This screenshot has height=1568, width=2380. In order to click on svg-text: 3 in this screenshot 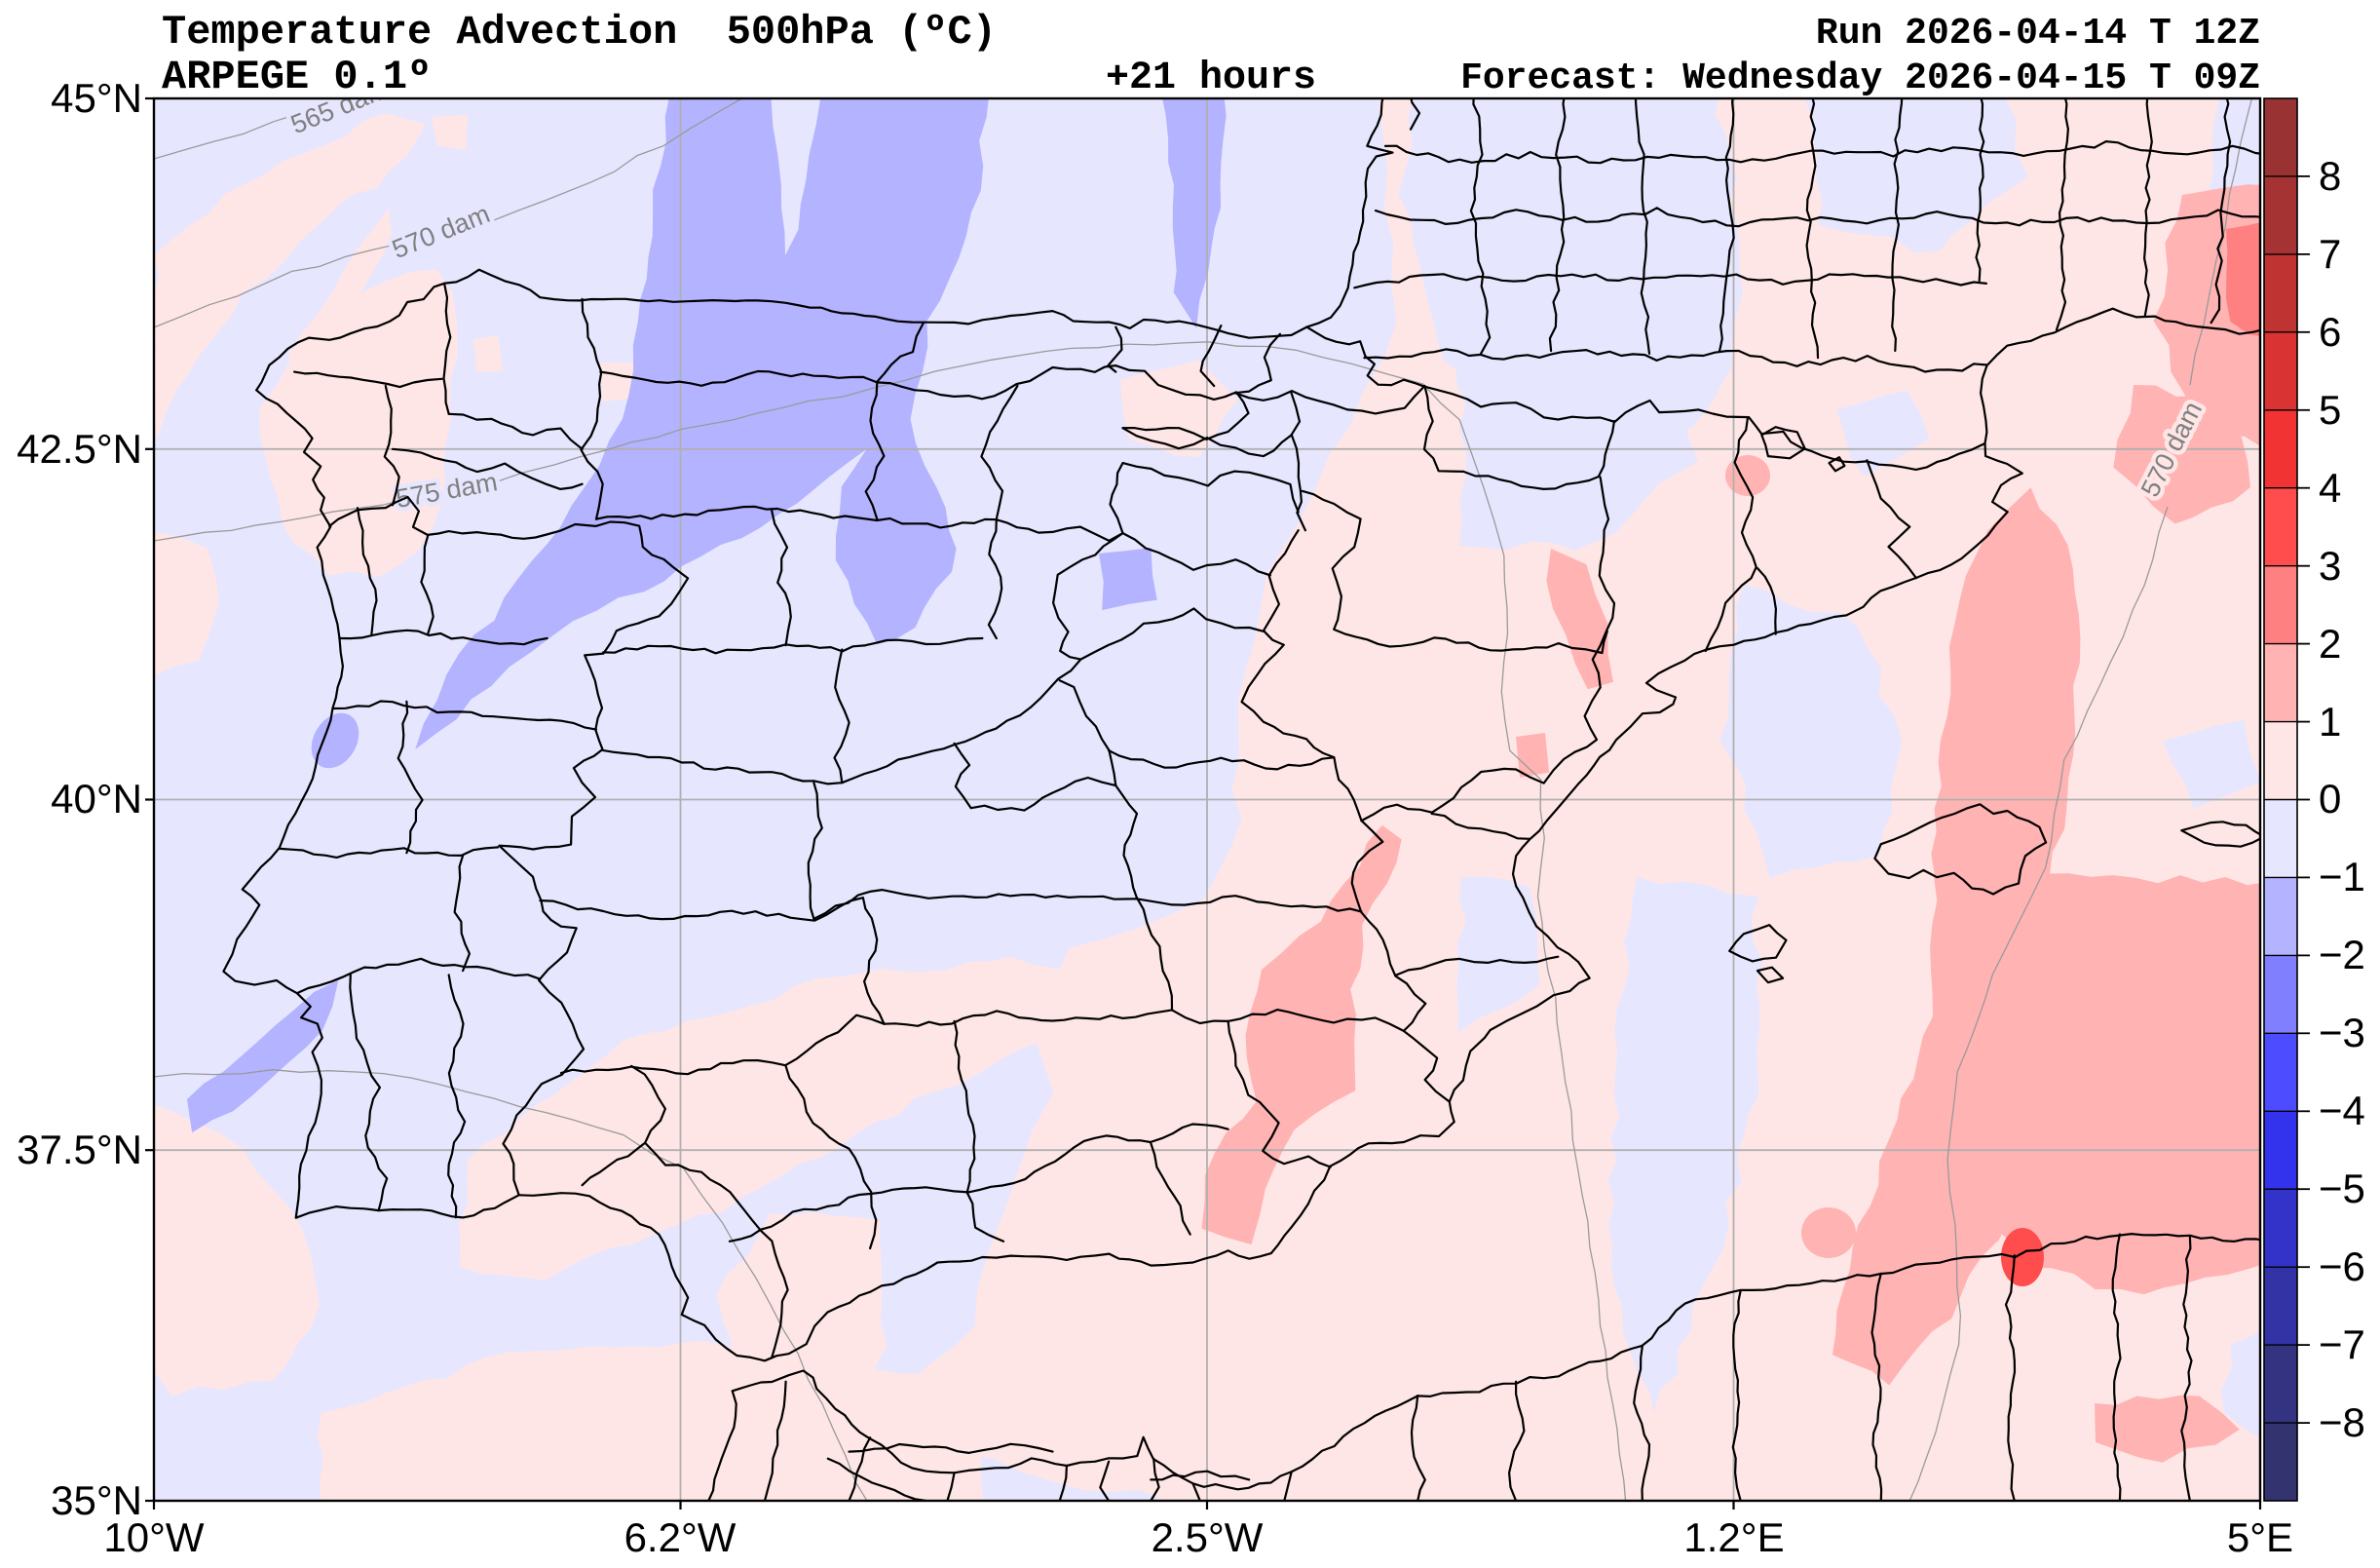, I will do `click(2330, 566)`.